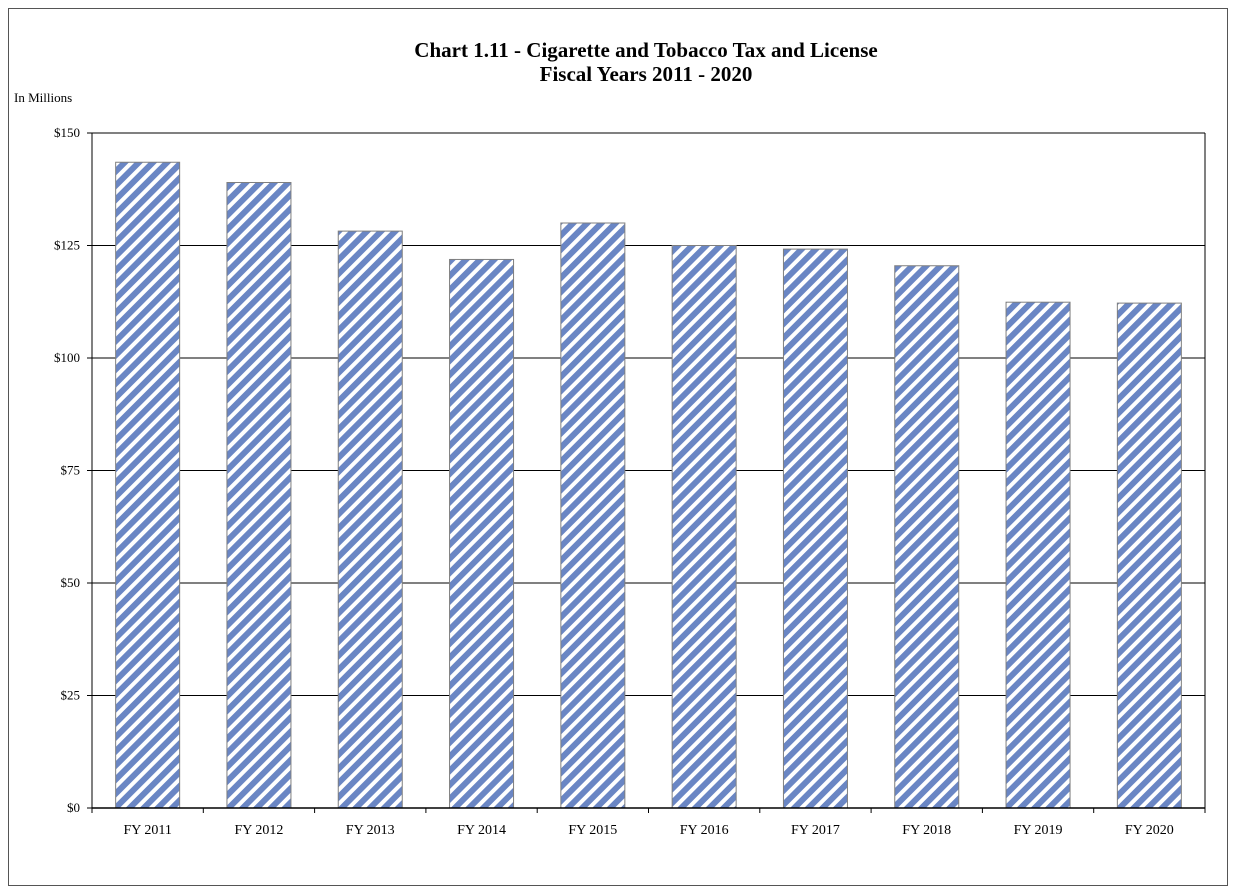 The height and width of the screenshot is (896, 1238). Describe the element at coordinates (259, 495) in the screenshot. I see `bar-fy-2012` at that location.